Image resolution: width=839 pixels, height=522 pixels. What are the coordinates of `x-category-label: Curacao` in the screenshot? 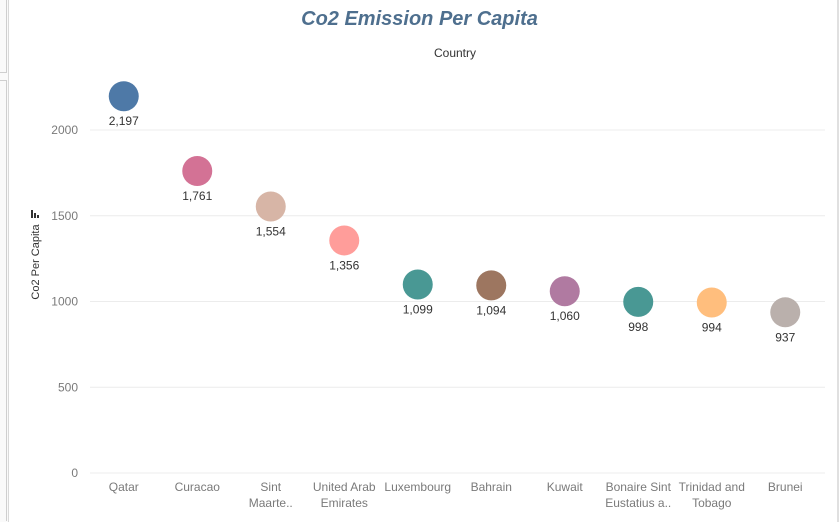 It's located at (198, 487).